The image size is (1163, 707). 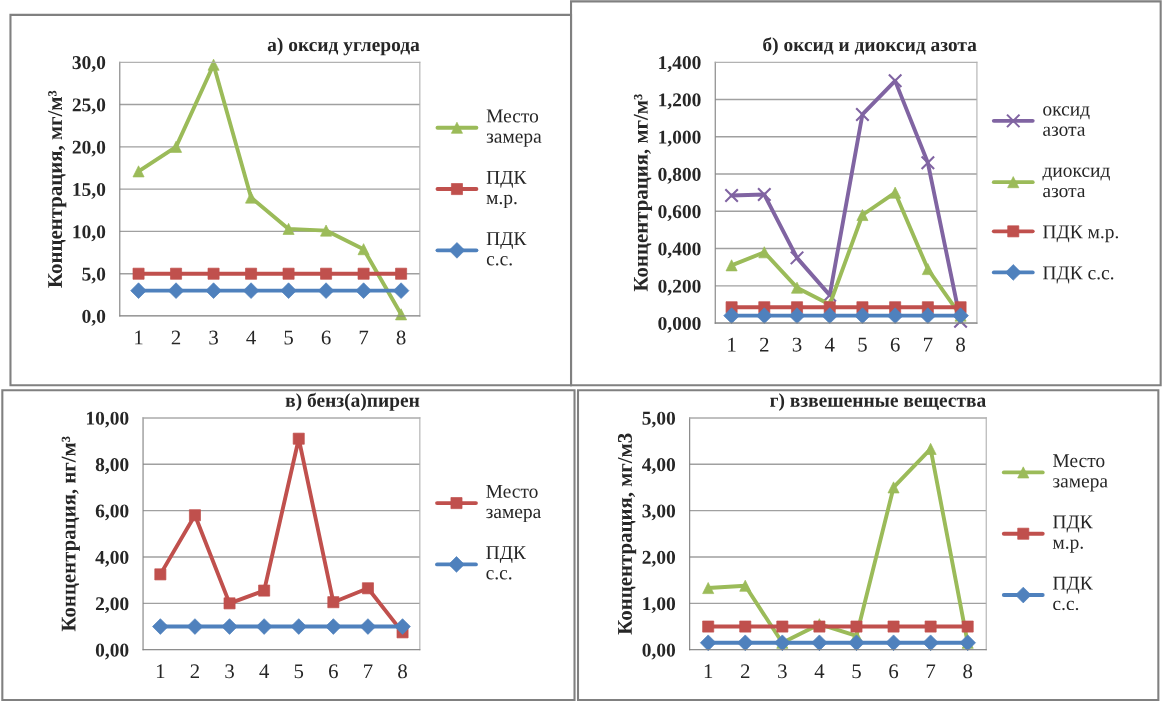 I want to click on y-axis-title: Концентрация, мг/м3, so click(x=627, y=534).